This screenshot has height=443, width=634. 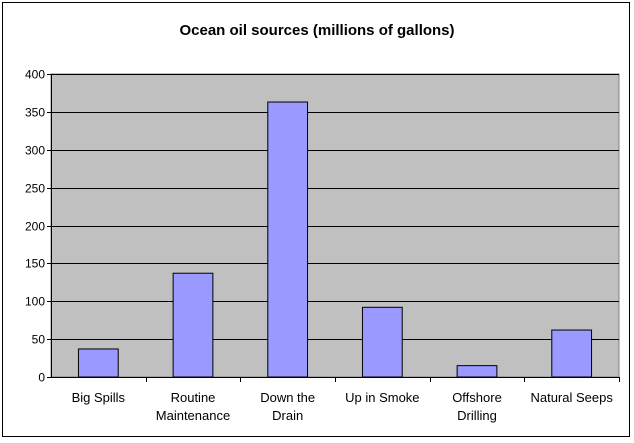 I want to click on x-tick-label: Up in Smoke, so click(x=382, y=397).